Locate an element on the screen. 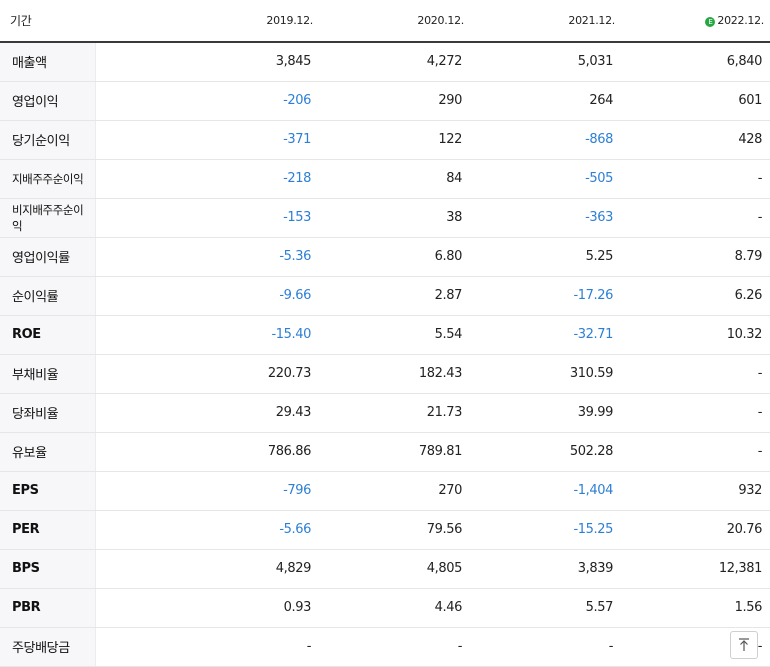 The image size is (770, 667). value-cell: 786.86 is located at coordinates (207, 452).